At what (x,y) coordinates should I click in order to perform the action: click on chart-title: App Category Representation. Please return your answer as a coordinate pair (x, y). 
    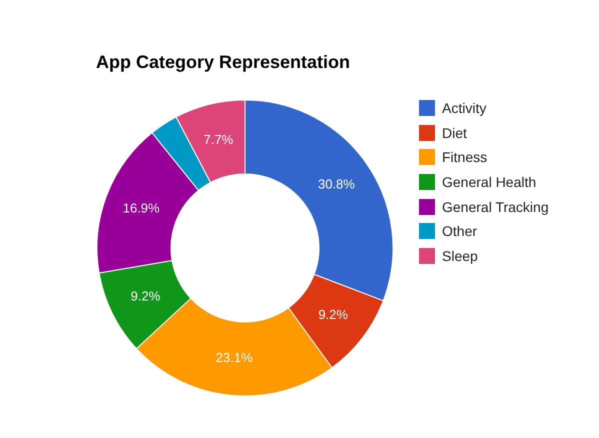
    Looking at the image, I should click on (223, 62).